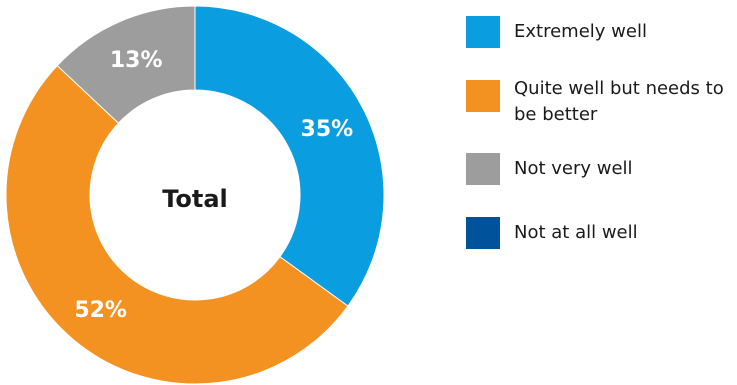 Image resolution: width=737 pixels, height=385 pixels. Describe the element at coordinates (483, 233) in the screenshot. I see `legend-swatch-not-at-all-well` at that location.